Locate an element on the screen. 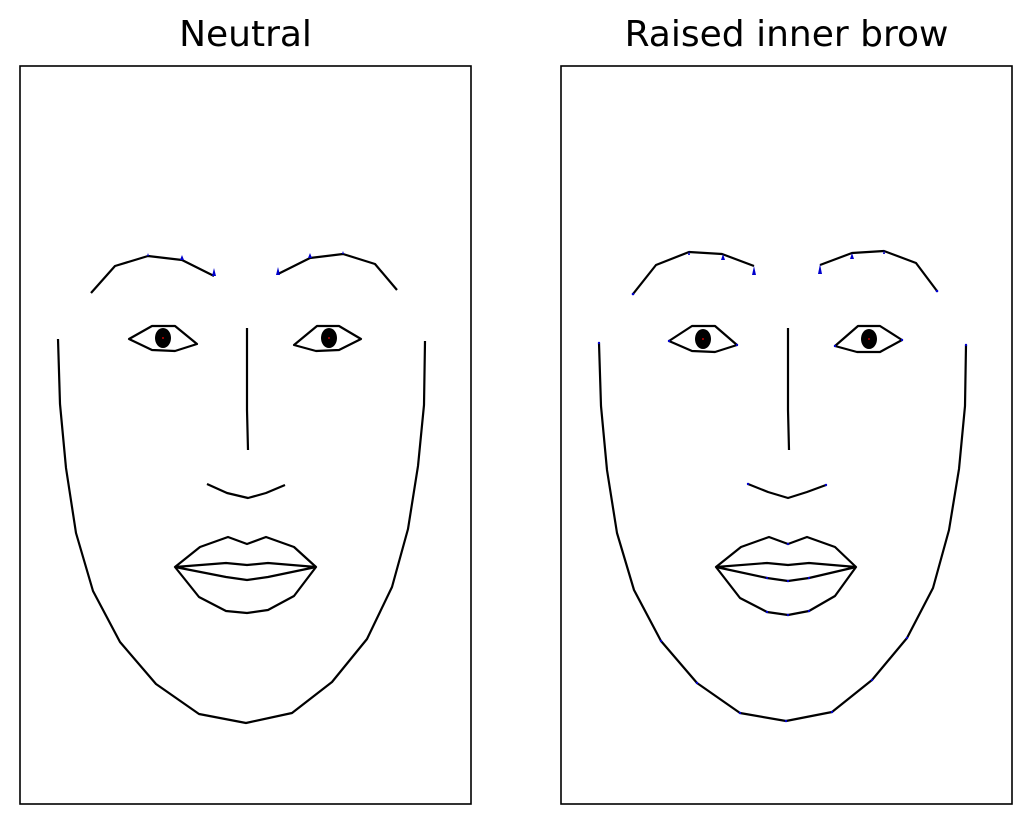 This screenshot has width=1031, height=825. right-eye is located at coordinates (327, 338).